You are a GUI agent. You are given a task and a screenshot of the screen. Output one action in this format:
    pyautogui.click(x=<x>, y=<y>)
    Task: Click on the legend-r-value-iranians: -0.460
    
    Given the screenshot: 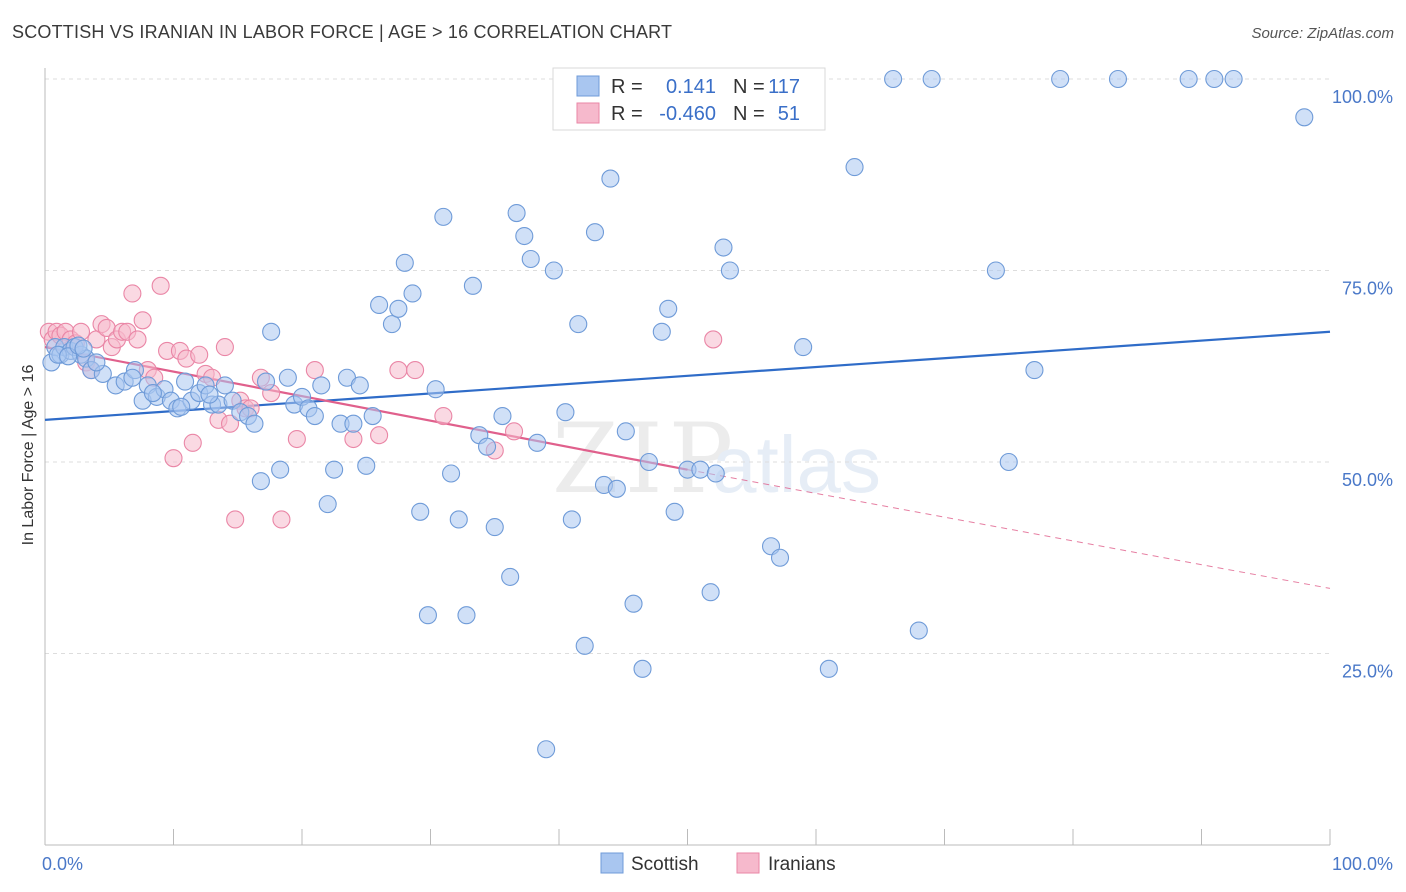 What is the action you would take?
    pyautogui.click(x=687, y=114)
    